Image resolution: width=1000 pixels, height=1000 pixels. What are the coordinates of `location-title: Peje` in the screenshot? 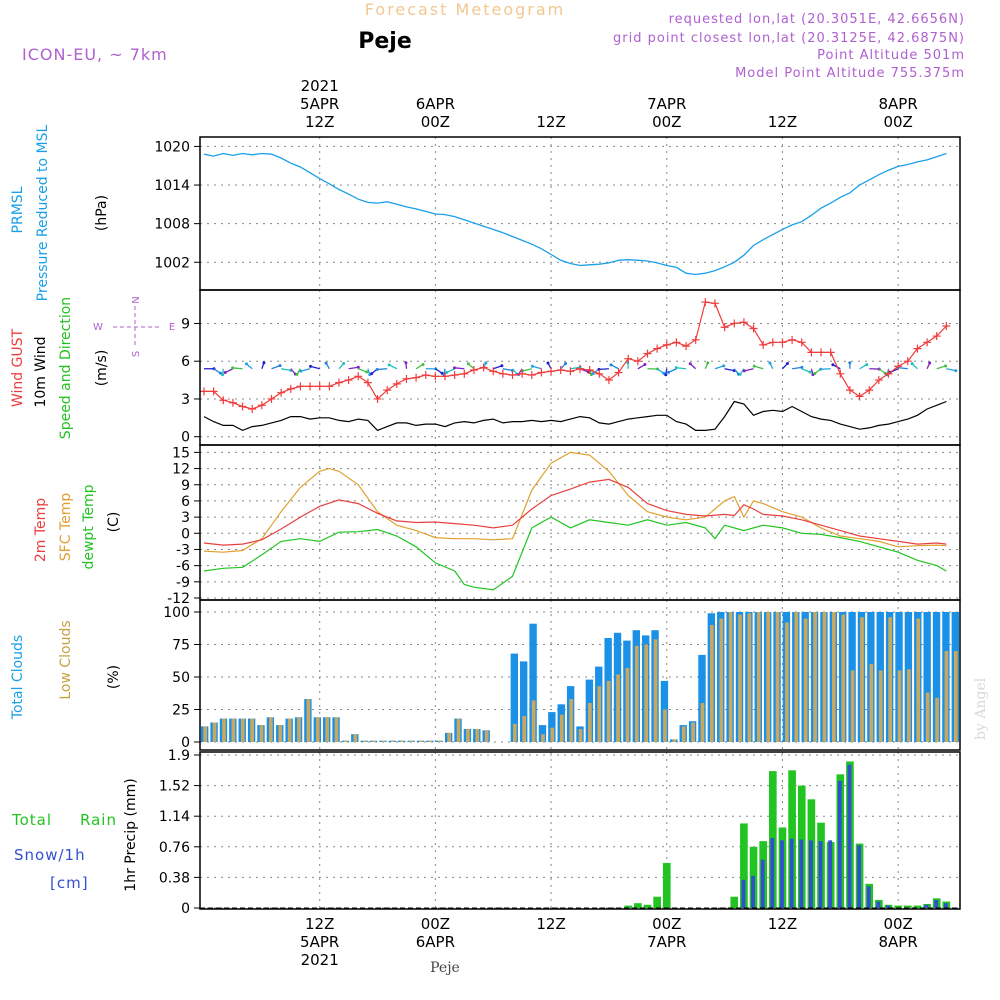 It's located at (385, 41).